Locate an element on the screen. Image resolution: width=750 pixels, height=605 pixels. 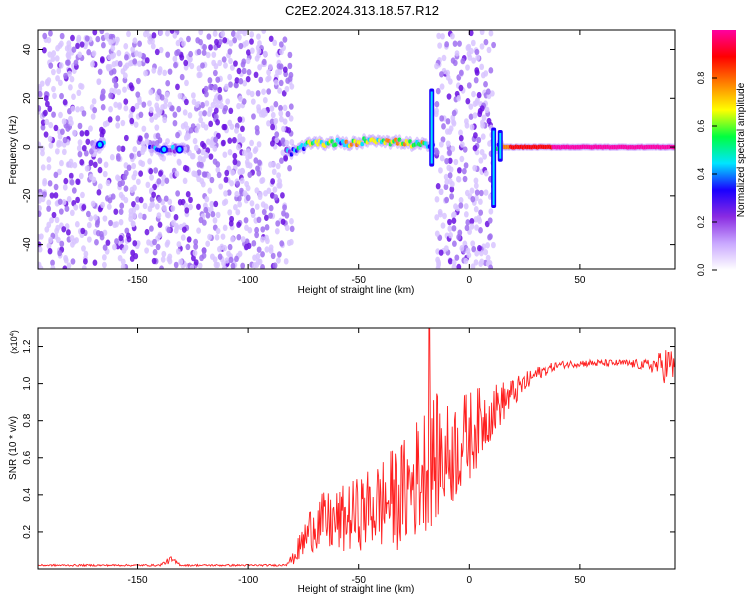
snr-y-tick-label: 0.4 is located at coordinates (27, 494).